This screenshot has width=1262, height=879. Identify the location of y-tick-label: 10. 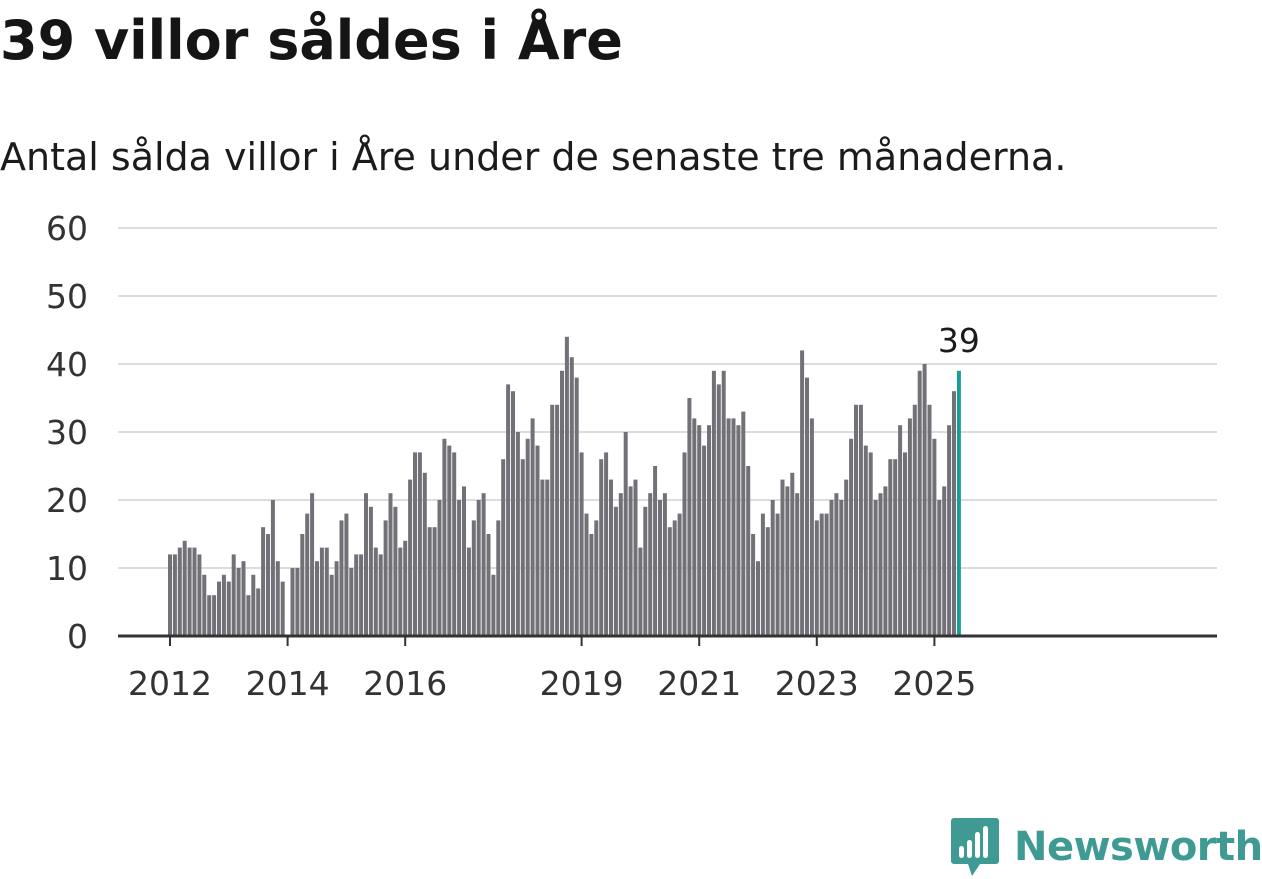
(67, 568).